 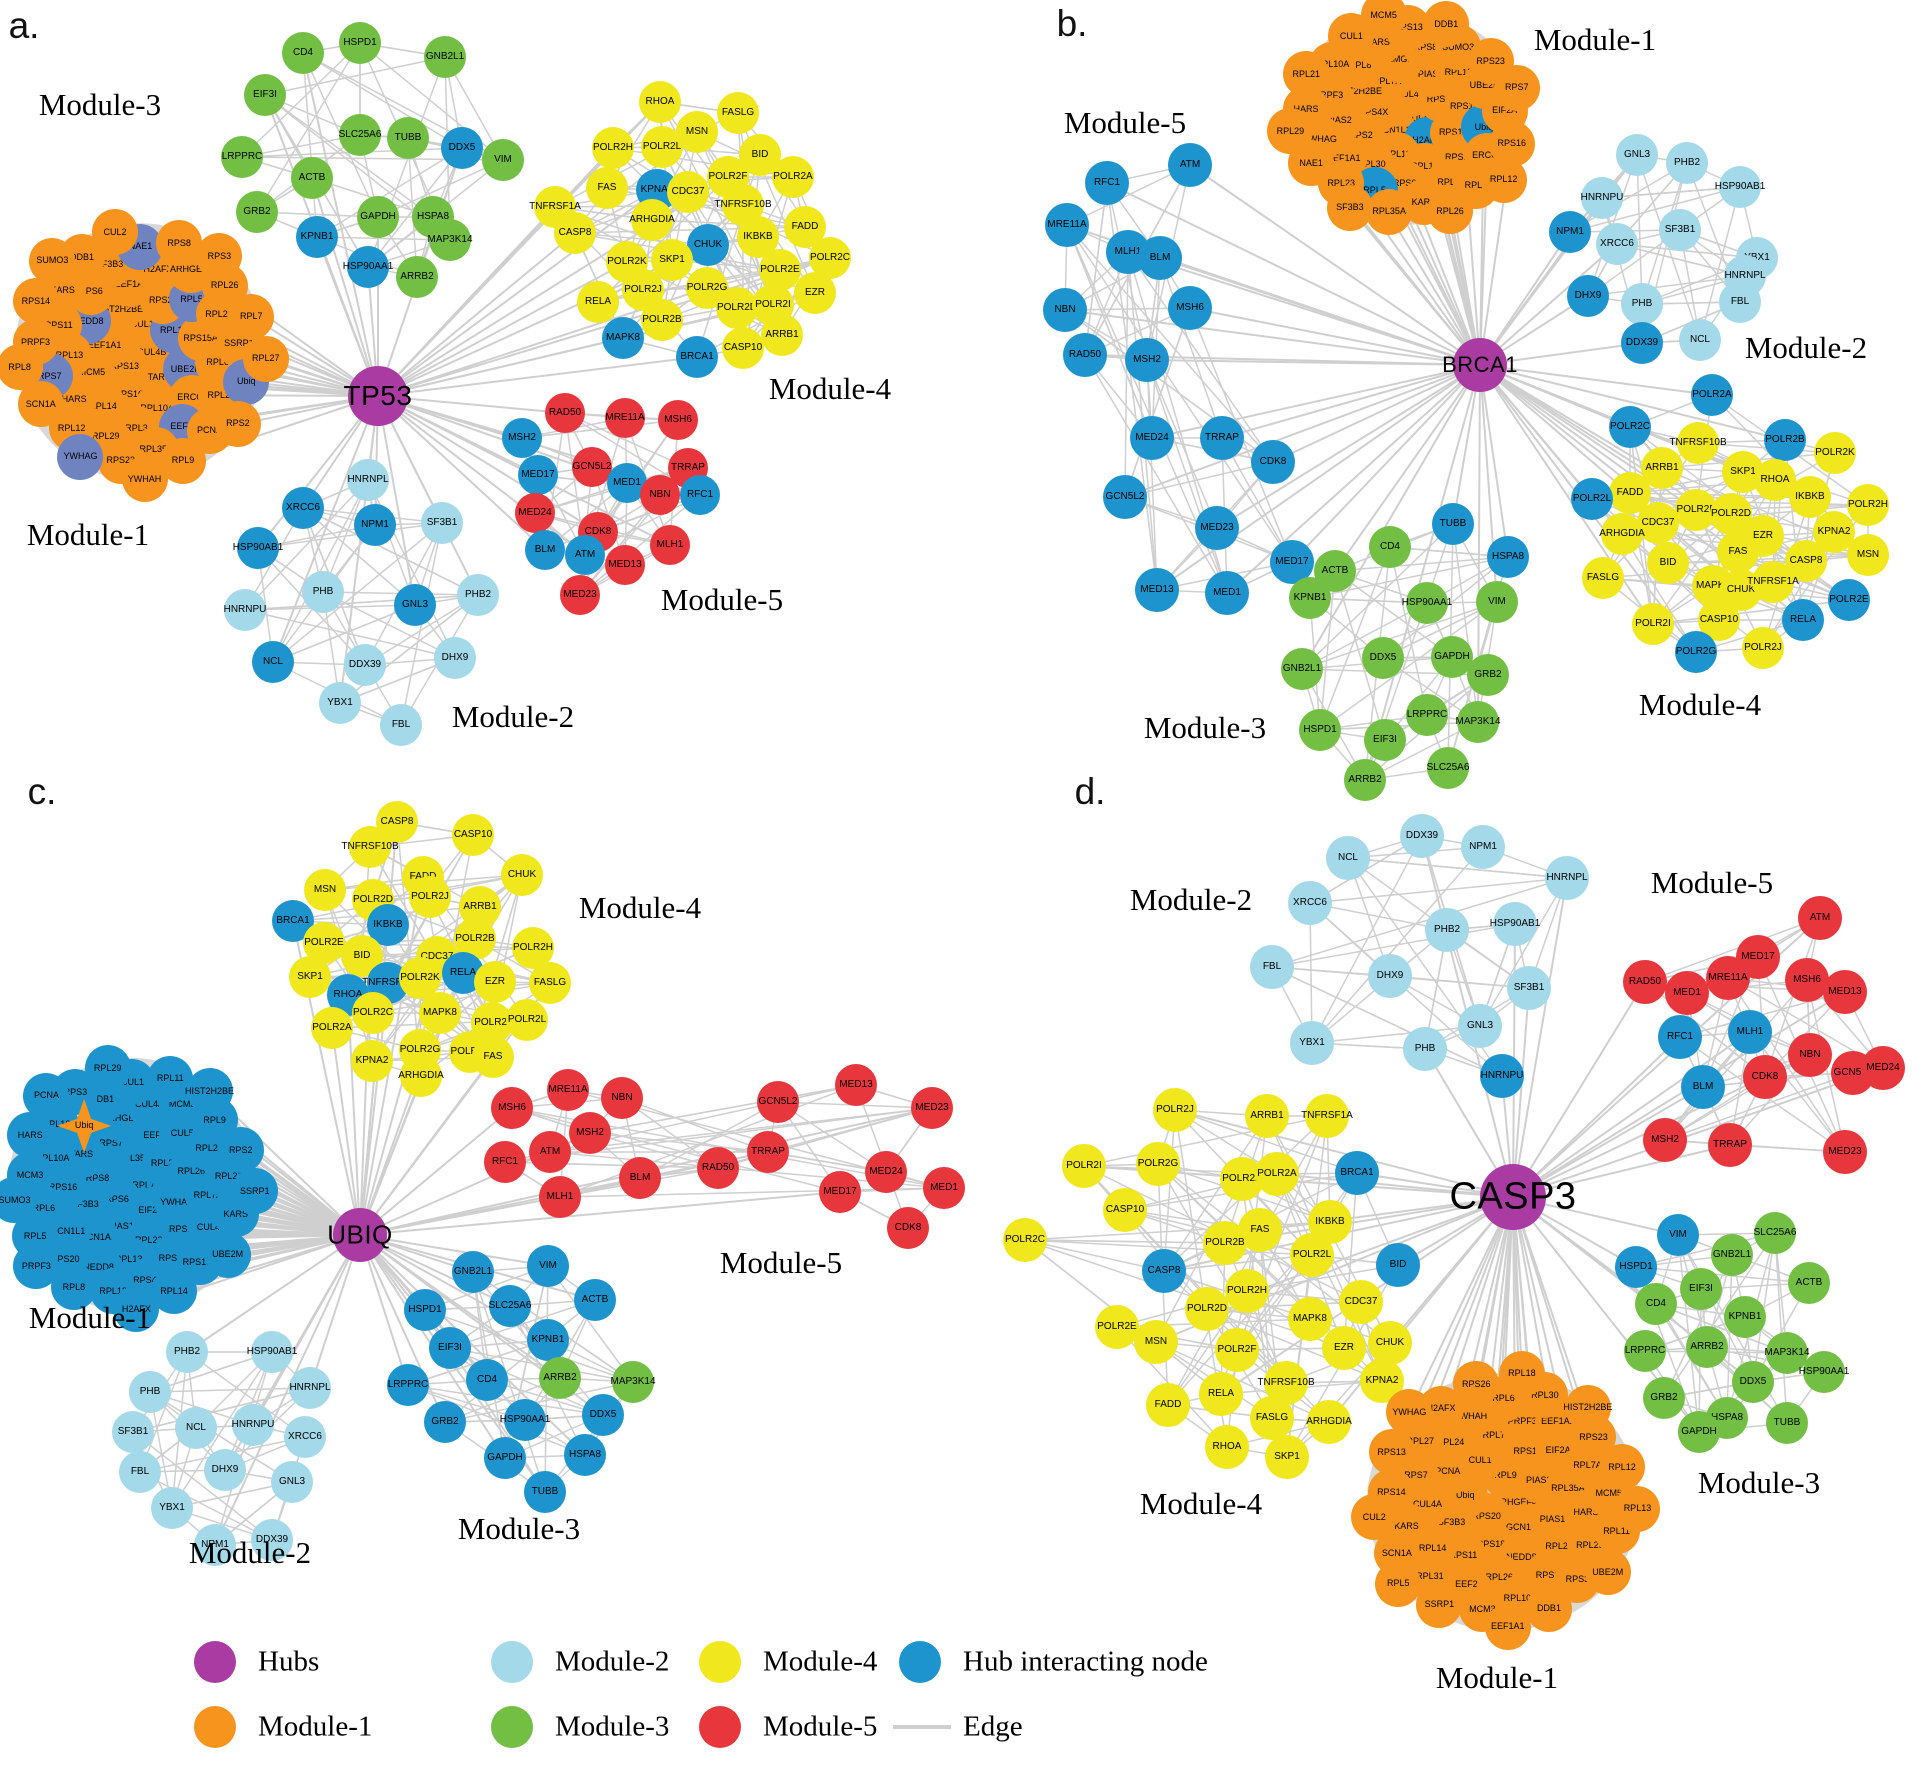 What do you see at coordinates (1072, 23) in the screenshot?
I see `panel-letter-b: b.` at bounding box center [1072, 23].